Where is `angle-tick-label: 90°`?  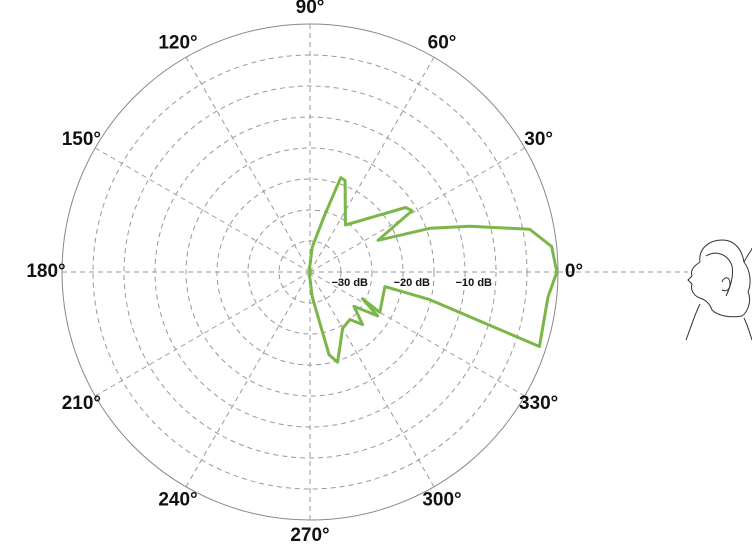
angle-tick-label: 90° is located at coordinates (310, 9).